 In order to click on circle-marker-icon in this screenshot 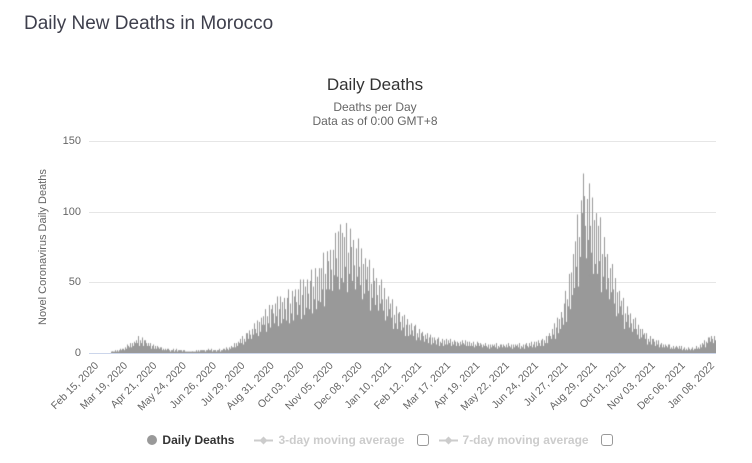, I will do `click(152, 440)`.